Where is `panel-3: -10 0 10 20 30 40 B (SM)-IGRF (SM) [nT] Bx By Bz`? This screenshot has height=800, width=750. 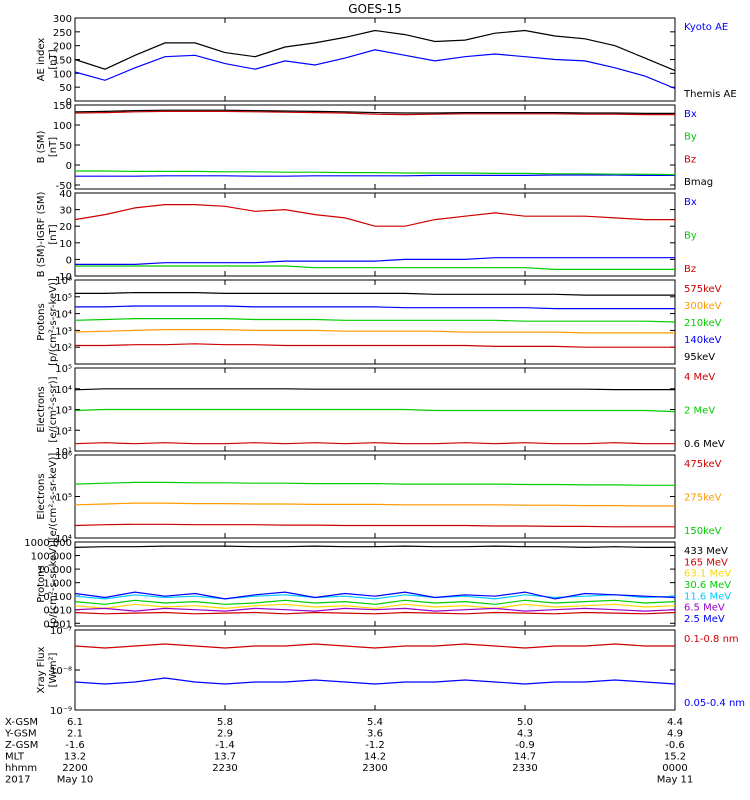
panel-3: -10 0 10 20 30 40 B (SM)-IGRF (SM) [nT] Bx By Bz is located at coordinates (366, 236).